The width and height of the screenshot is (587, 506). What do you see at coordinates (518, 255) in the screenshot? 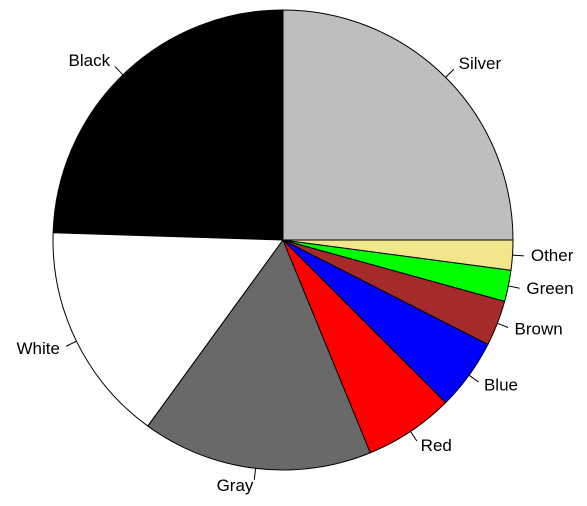
I see `leader-line-other` at bounding box center [518, 255].